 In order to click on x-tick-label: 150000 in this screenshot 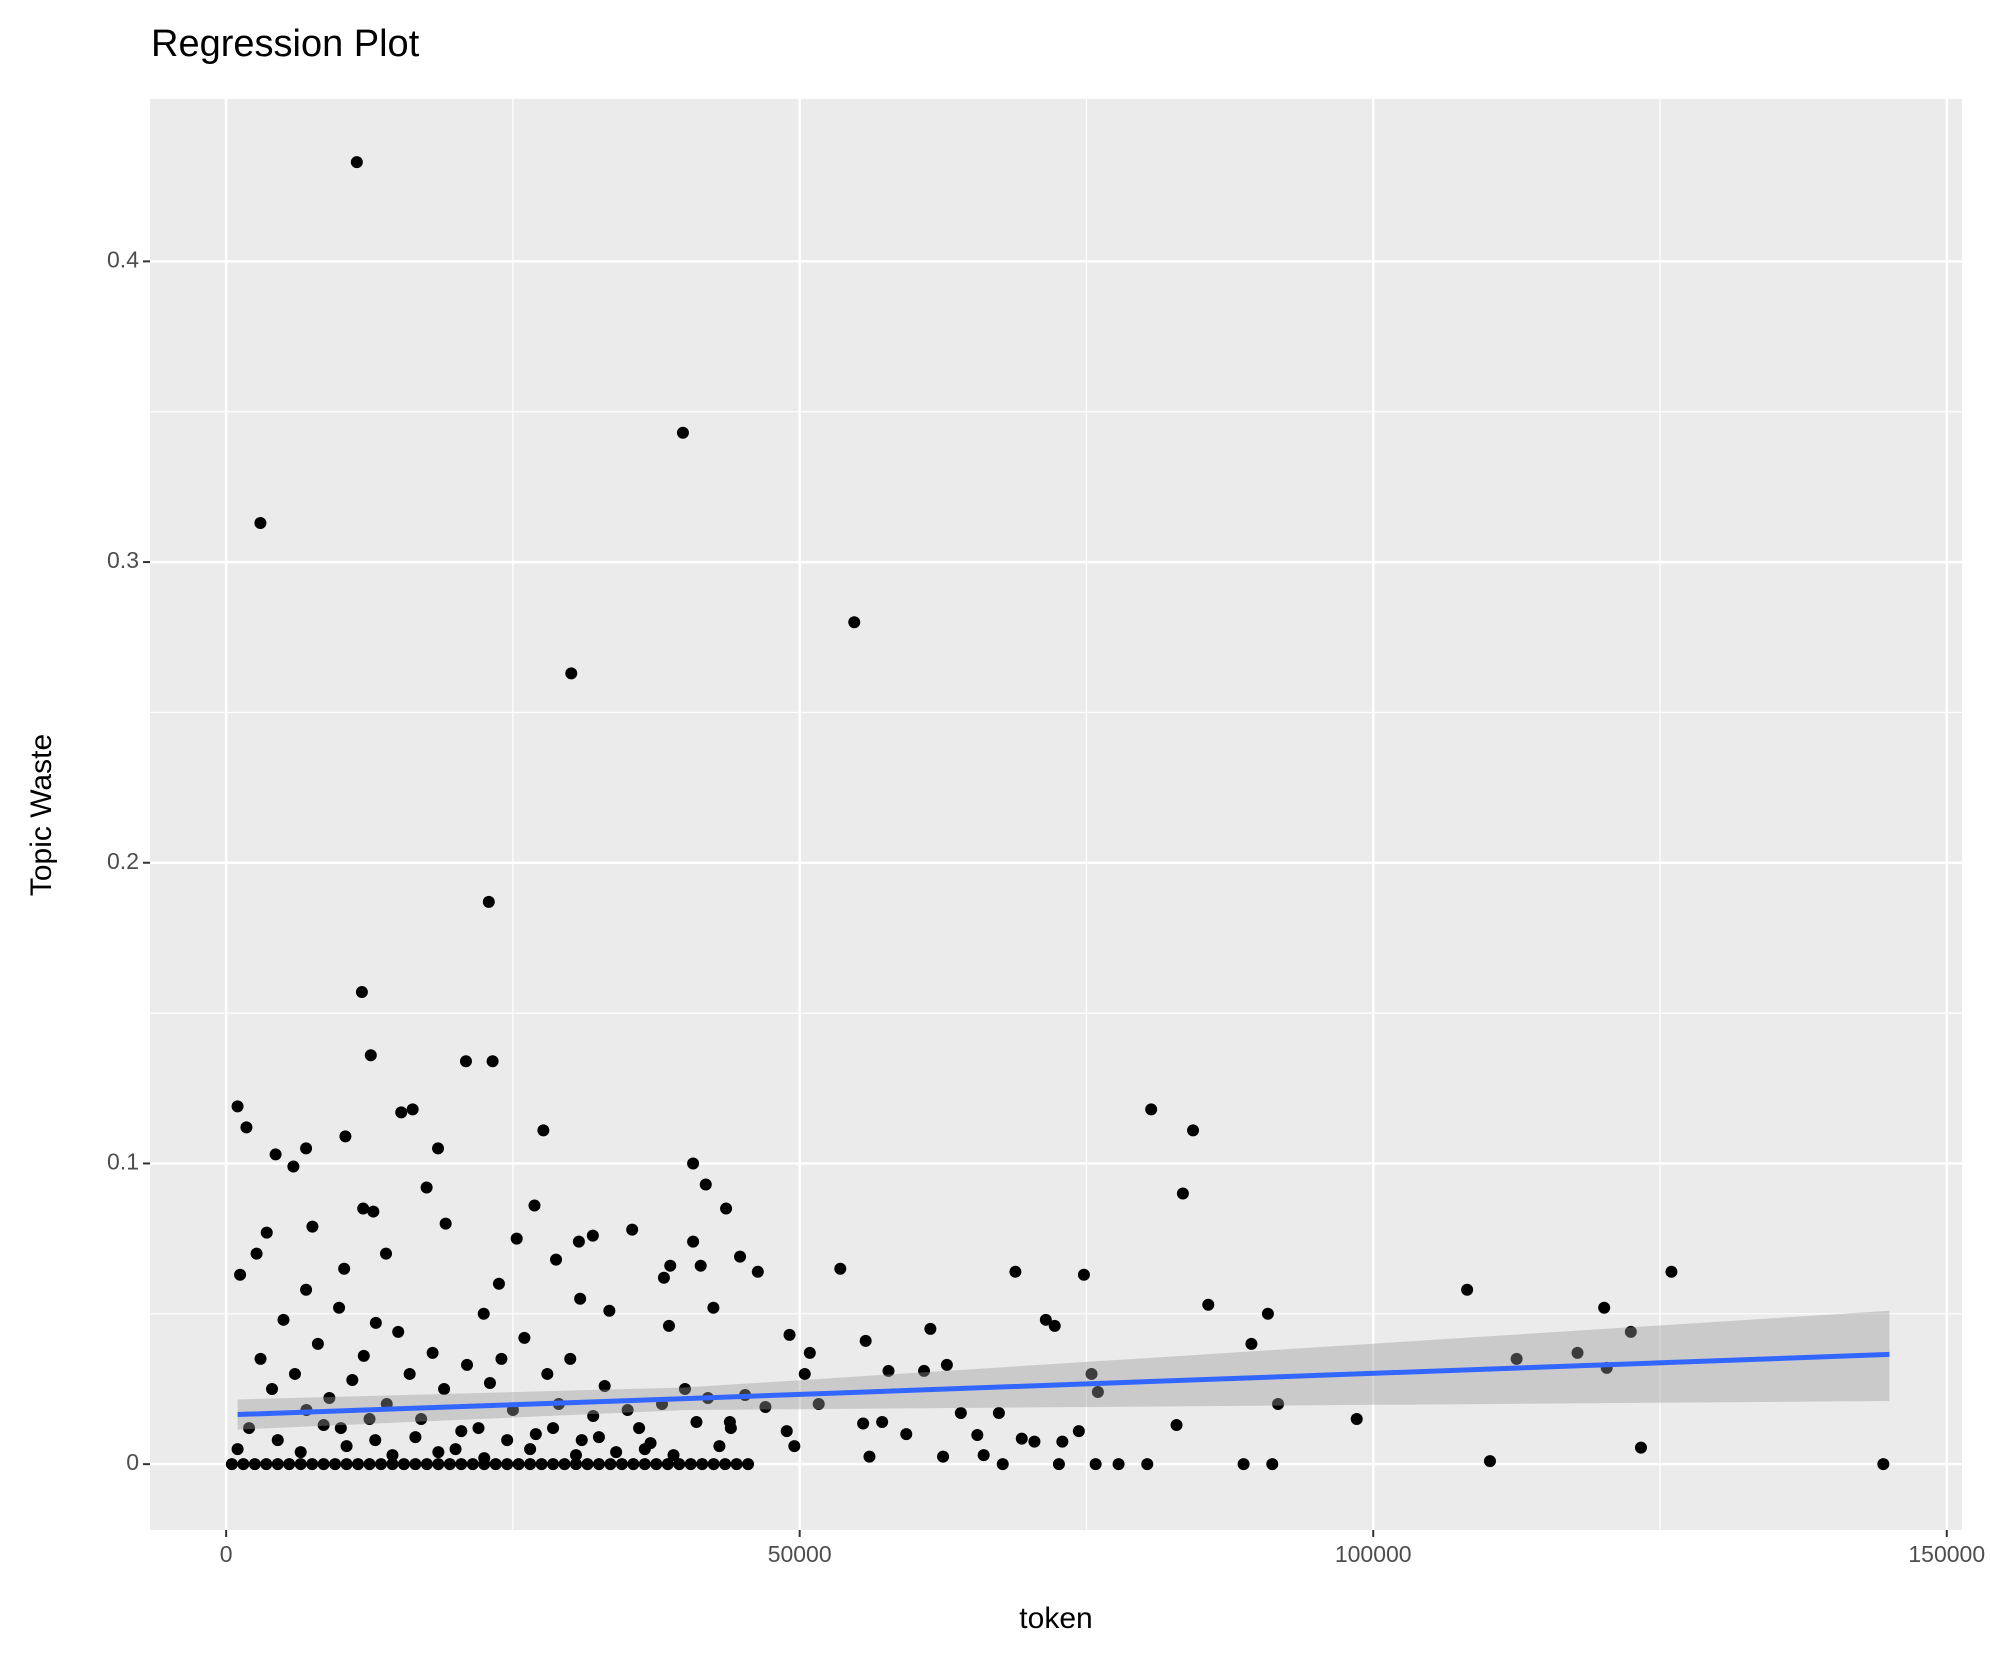, I will do `click(1946, 1554)`.